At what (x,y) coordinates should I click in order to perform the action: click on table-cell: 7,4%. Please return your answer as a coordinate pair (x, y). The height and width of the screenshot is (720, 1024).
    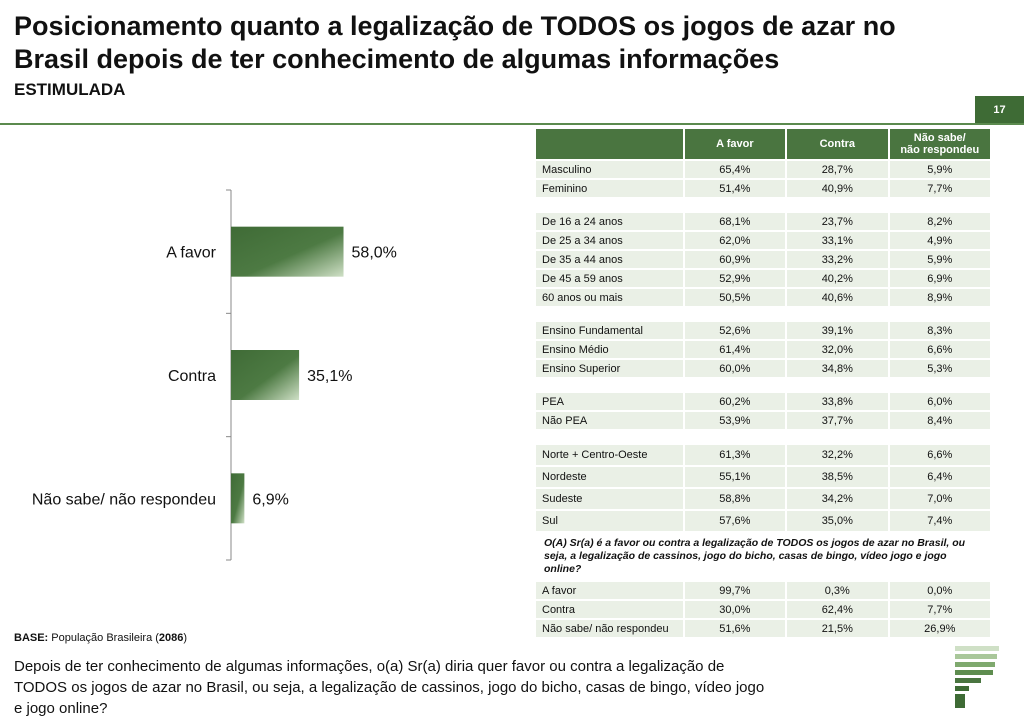
    Looking at the image, I should click on (940, 521).